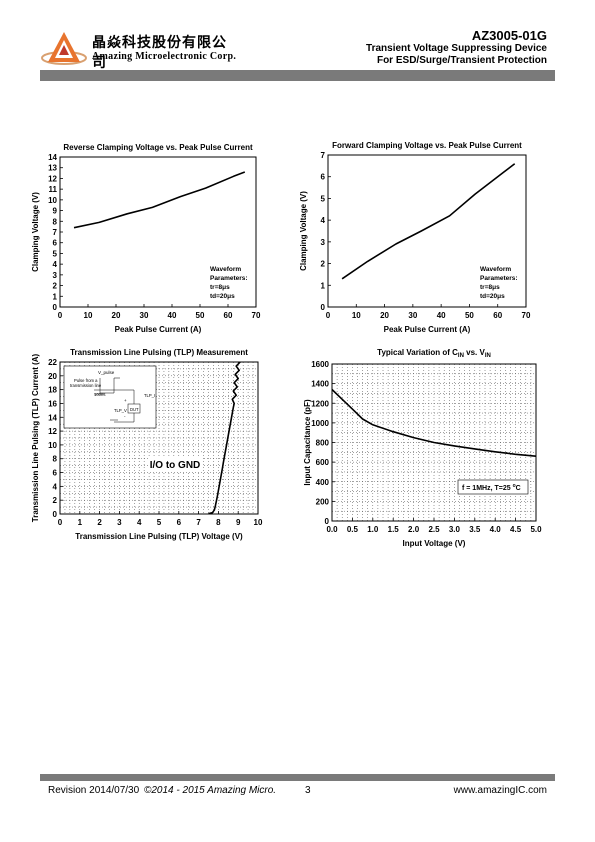 The width and height of the screenshot is (595, 842). What do you see at coordinates (109, 385) in the screenshot?
I see `pulse-waveform` at bounding box center [109, 385].